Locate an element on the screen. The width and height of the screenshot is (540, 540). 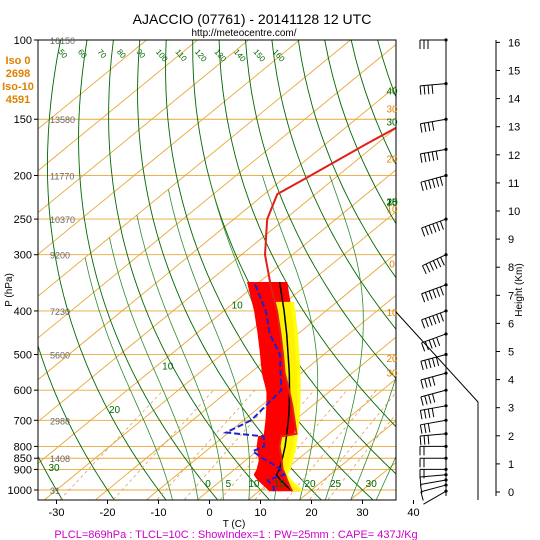
pressure-tick-label: 800 is located at coordinates (23, 447).